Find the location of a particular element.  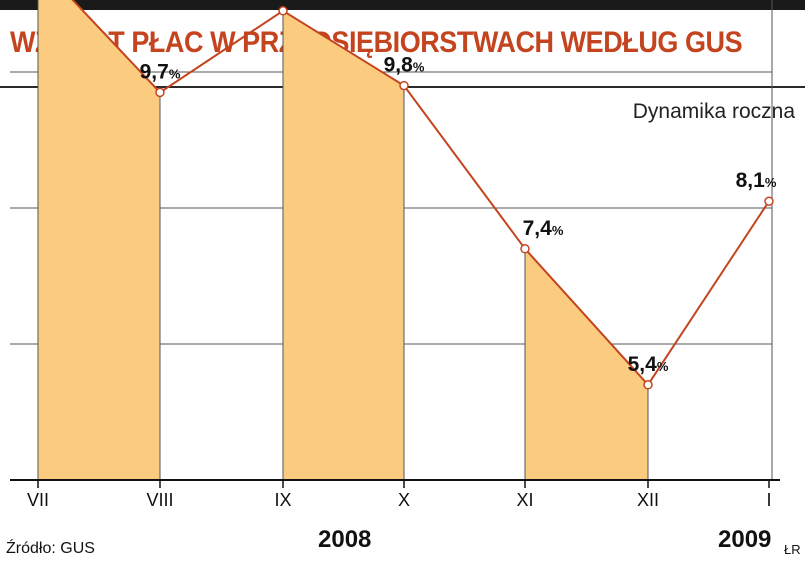

data-label: 9,8% is located at coordinates (404, 65).